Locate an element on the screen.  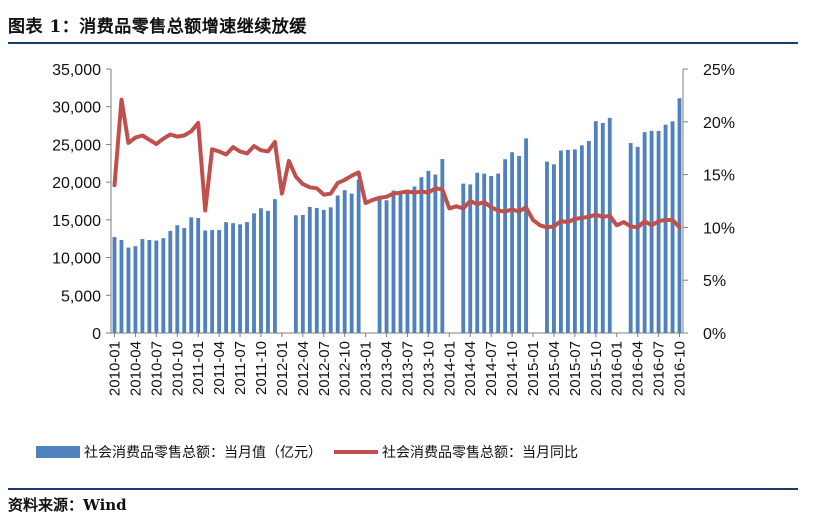
right-tick-label: 25% is located at coordinates (719, 70).